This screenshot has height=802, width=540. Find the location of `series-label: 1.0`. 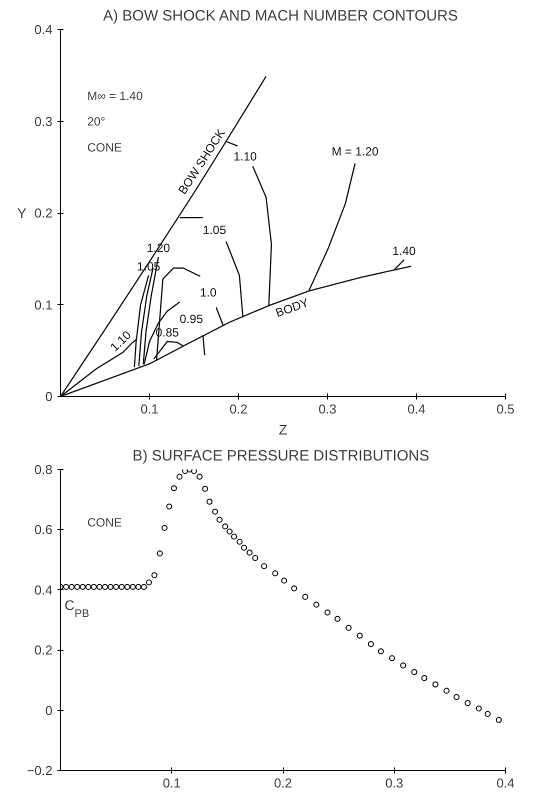

series-label: 1.0 is located at coordinates (208, 292).